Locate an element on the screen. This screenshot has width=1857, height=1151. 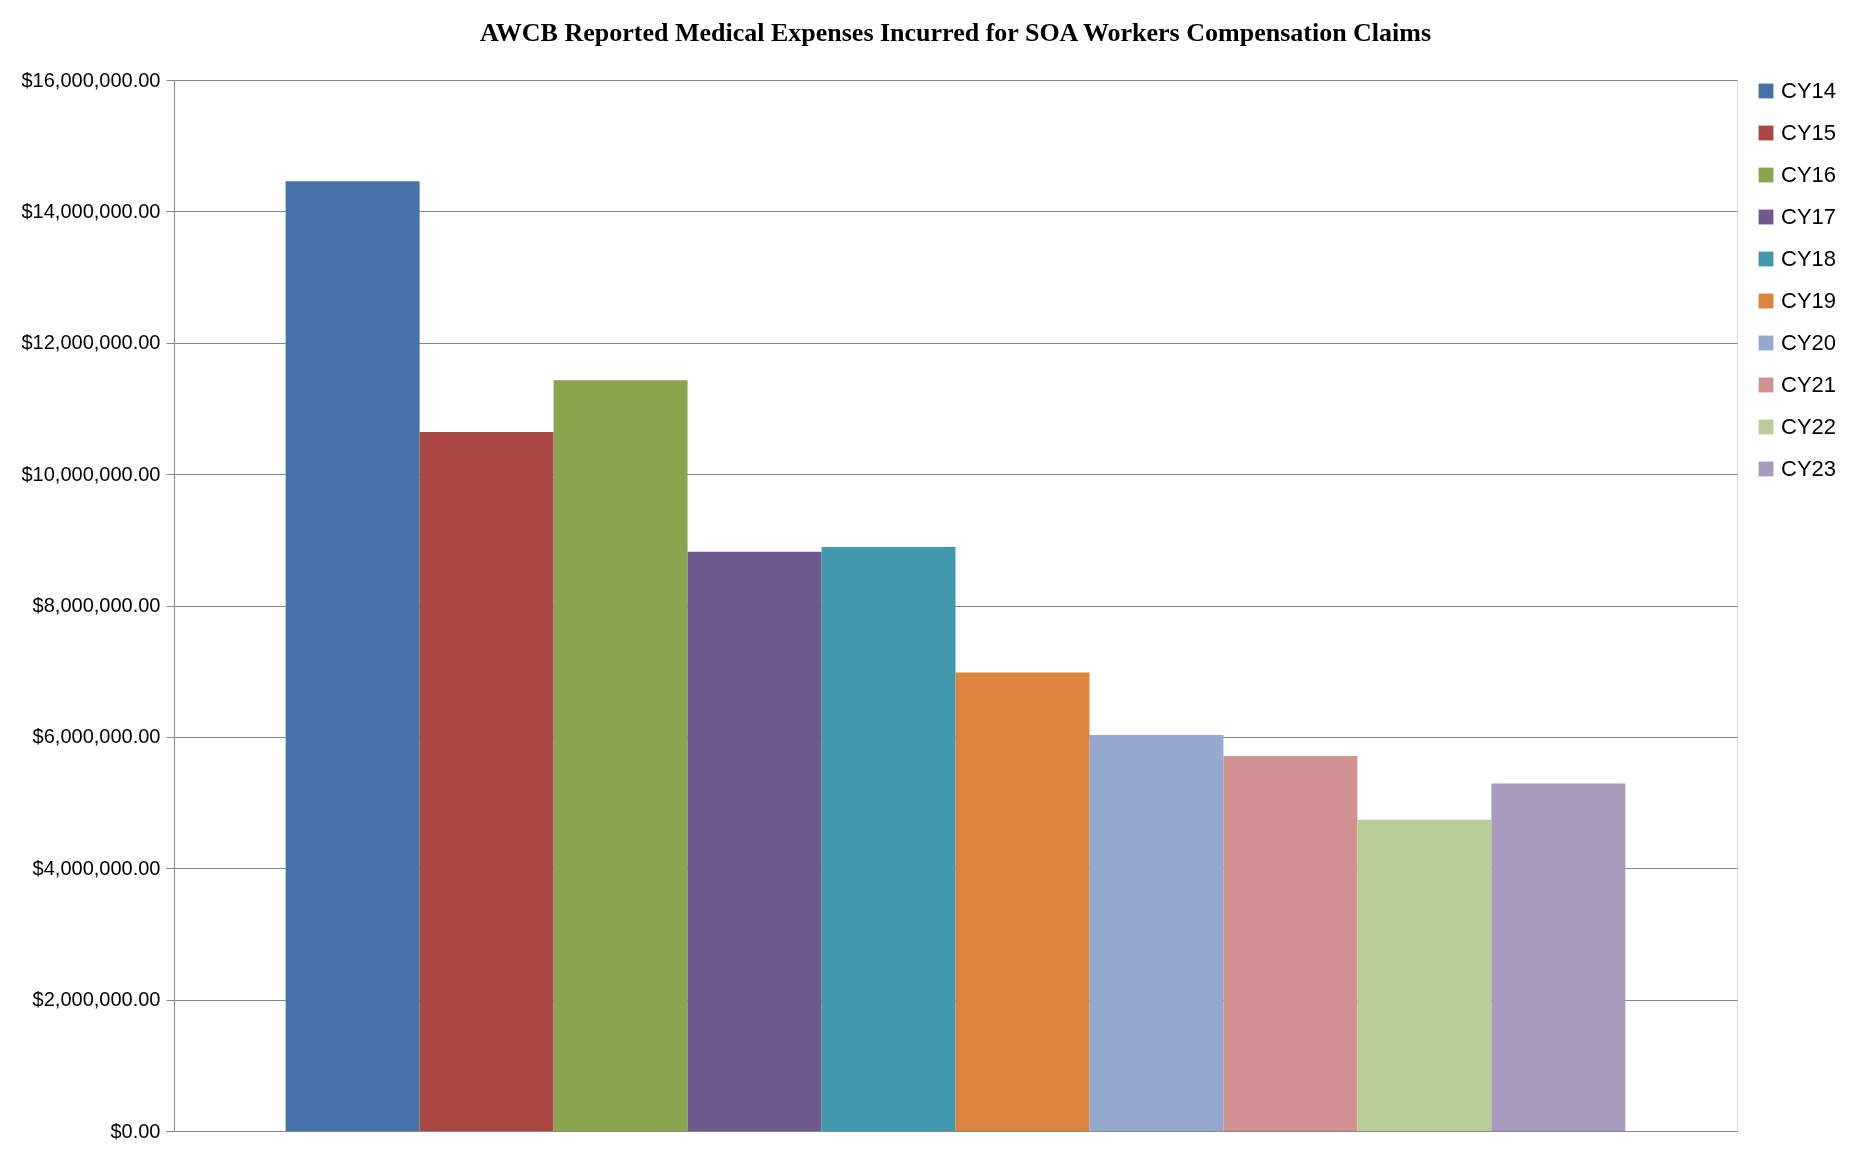
legend-label: CY23 is located at coordinates (1809, 468).